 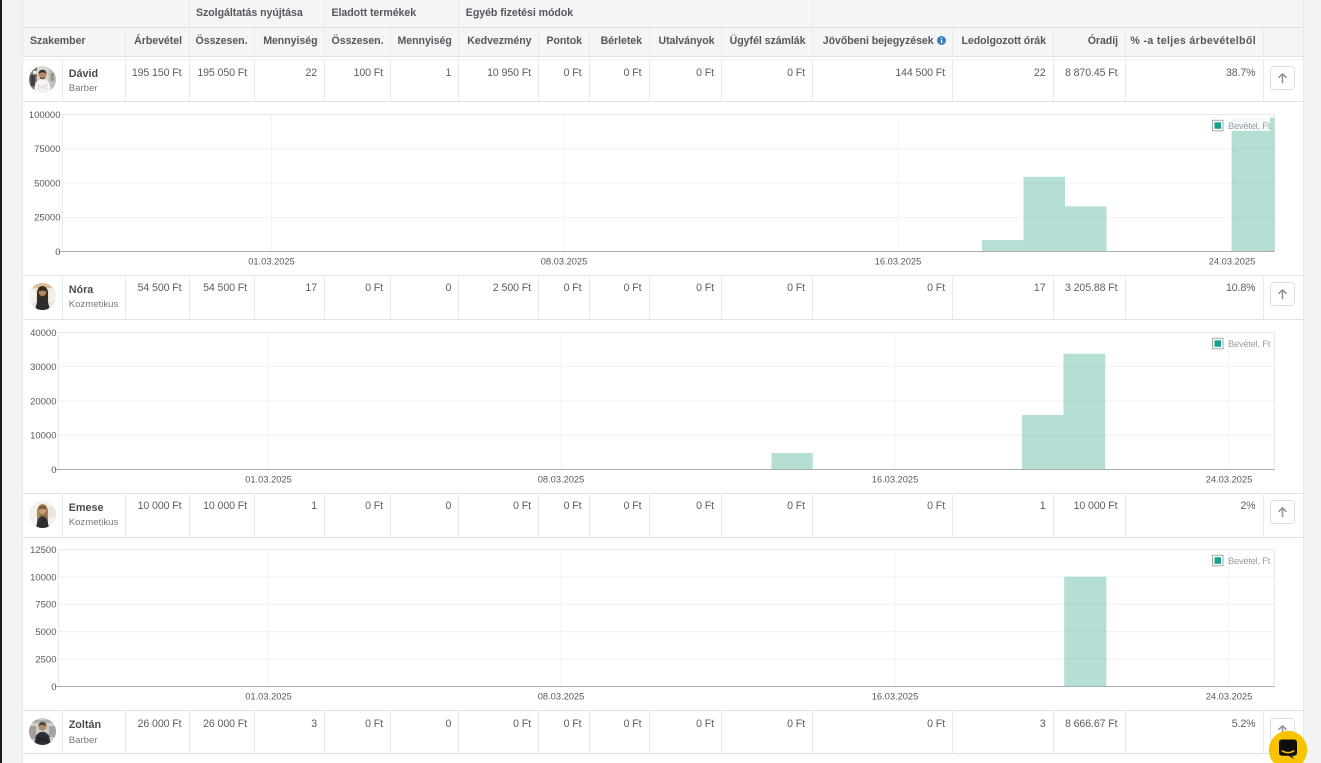 What do you see at coordinates (43, 367) in the screenshot?
I see `svg-text: 30000` at bounding box center [43, 367].